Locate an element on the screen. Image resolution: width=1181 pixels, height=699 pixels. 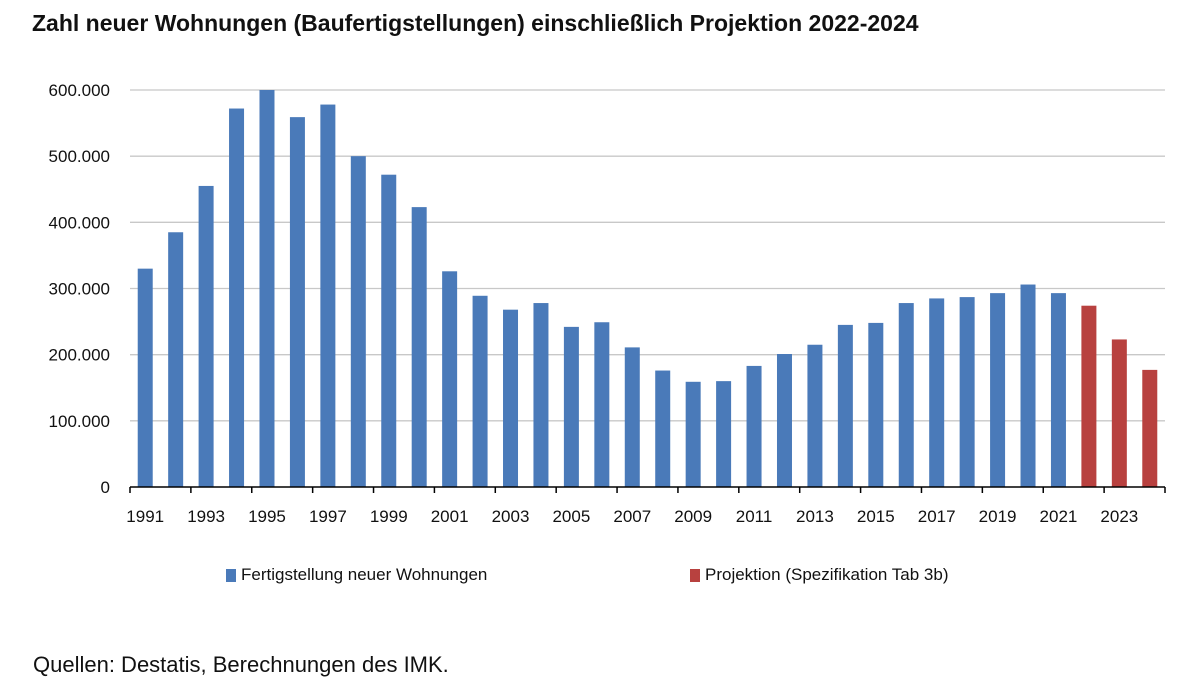
source-note: Quellen: Destatis, Berechnungen des IMK. is located at coordinates (241, 664).